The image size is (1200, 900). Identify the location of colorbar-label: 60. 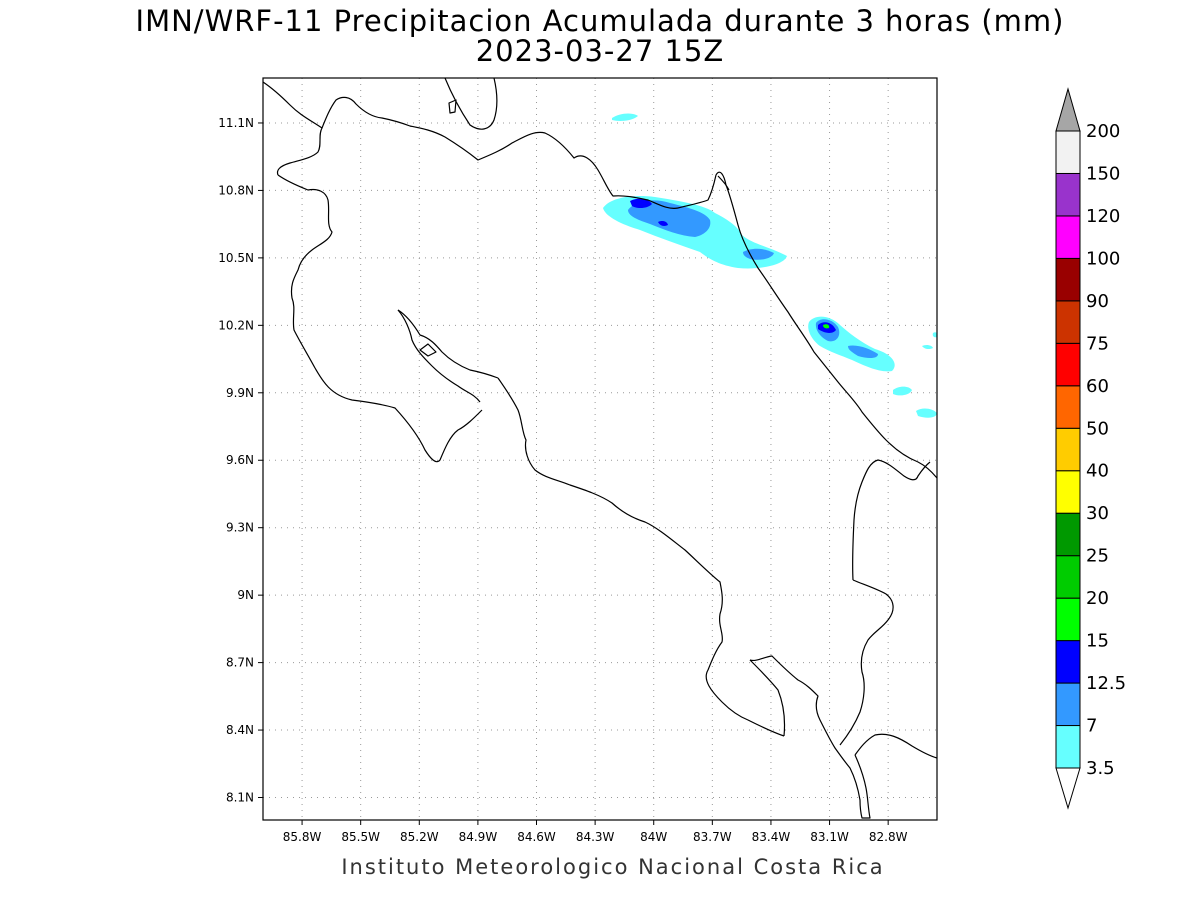
(1097, 386).